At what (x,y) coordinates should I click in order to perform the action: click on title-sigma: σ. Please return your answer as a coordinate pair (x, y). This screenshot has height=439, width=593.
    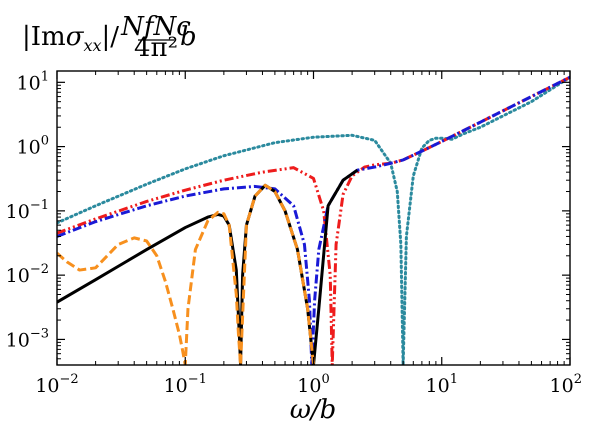
    Looking at the image, I should click on (75, 37).